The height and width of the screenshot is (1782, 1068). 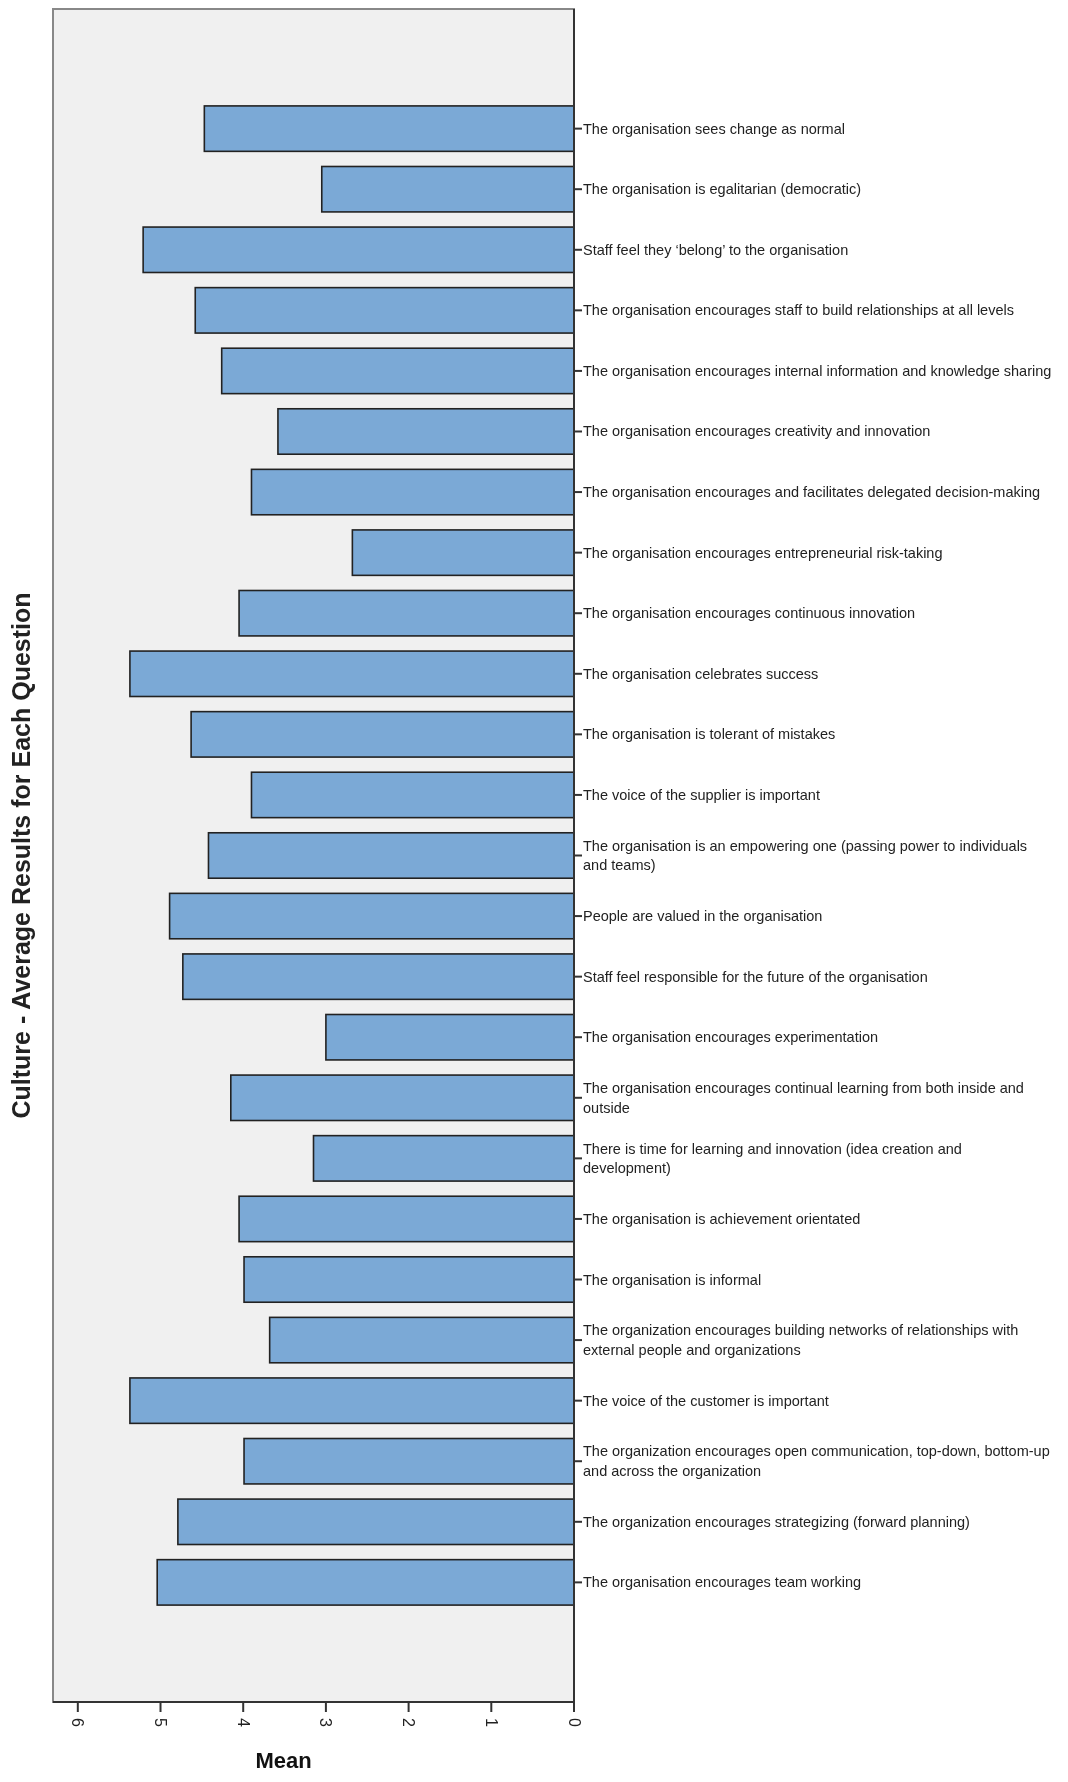 What do you see at coordinates (409, 1722) in the screenshot?
I see `x-tick-label: 2` at bounding box center [409, 1722].